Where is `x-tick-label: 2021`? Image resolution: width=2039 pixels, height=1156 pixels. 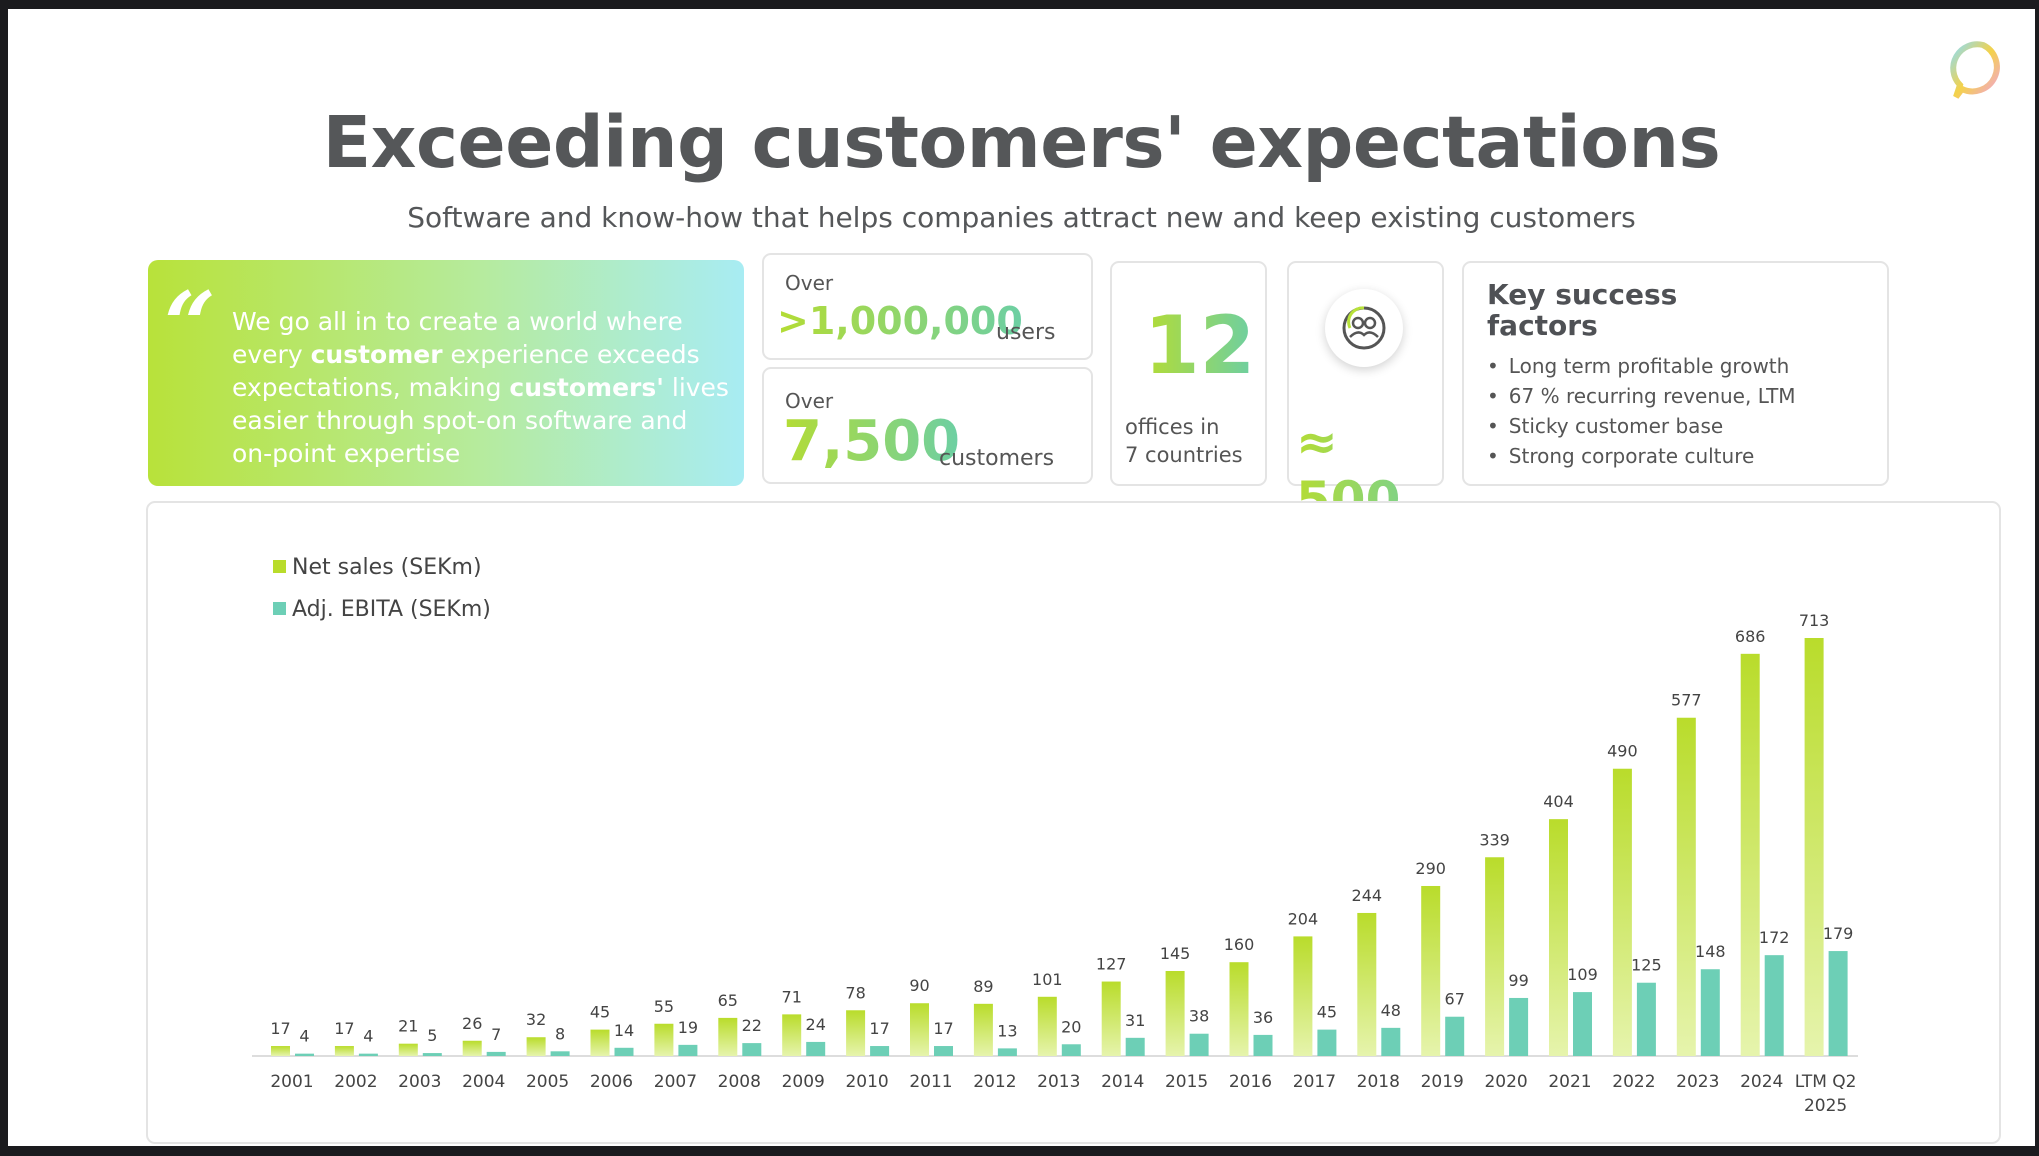 x-tick-label: 2021 is located at coordinates (1569, 1082).